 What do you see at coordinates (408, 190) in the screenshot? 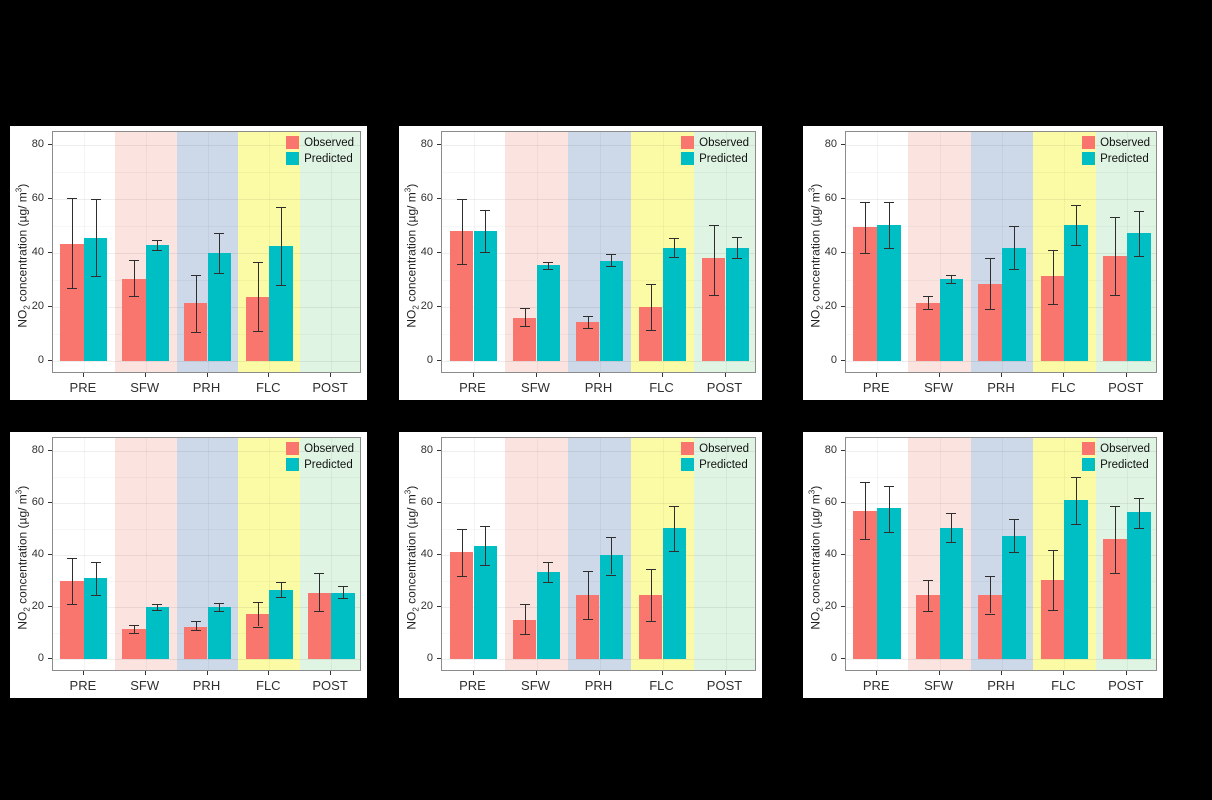
I see `y-axis-title-part: 3` at bounding box center [408, 190].